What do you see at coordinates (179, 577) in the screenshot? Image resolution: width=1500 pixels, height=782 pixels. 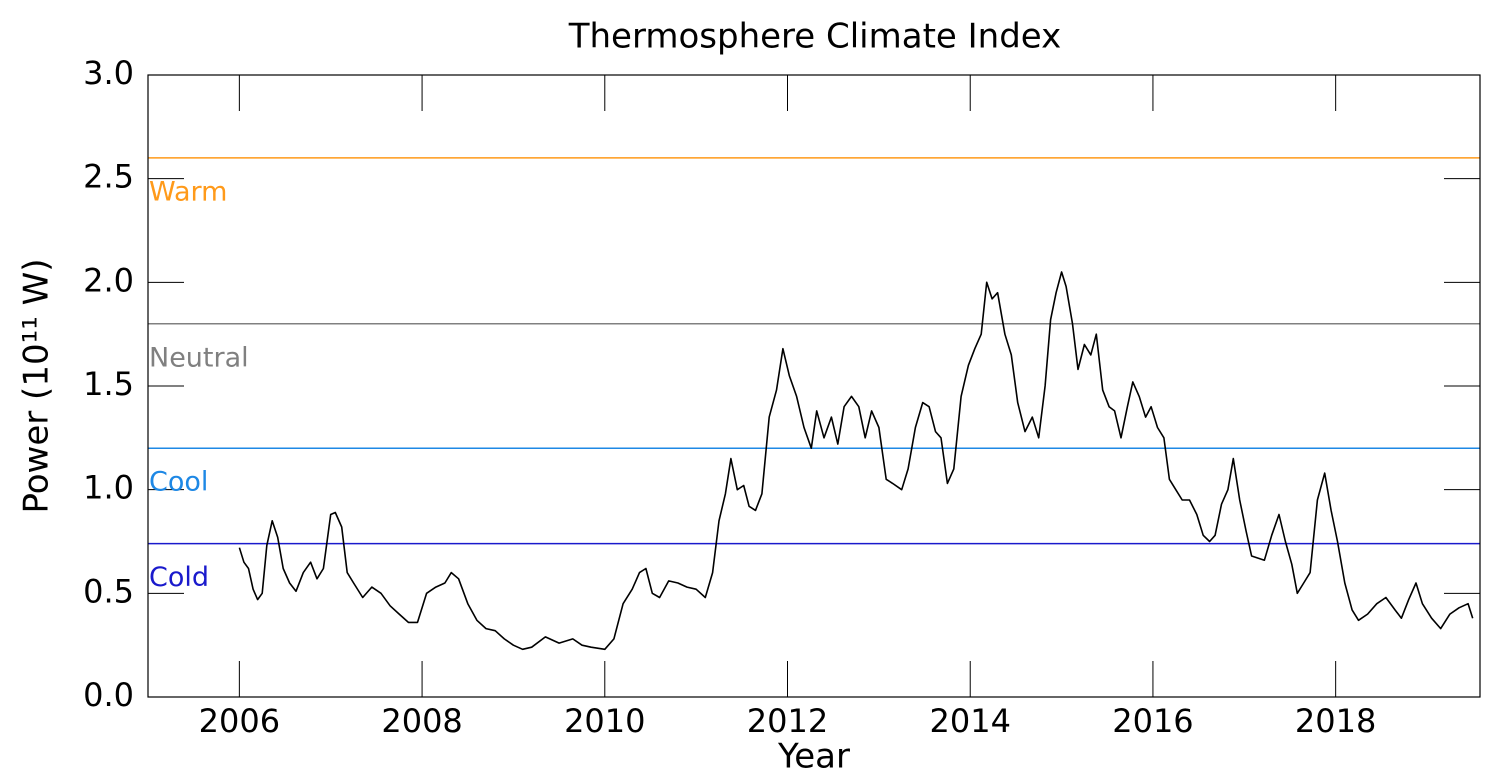 I see `reference-label: Cold` at bounding box center [179, 577].